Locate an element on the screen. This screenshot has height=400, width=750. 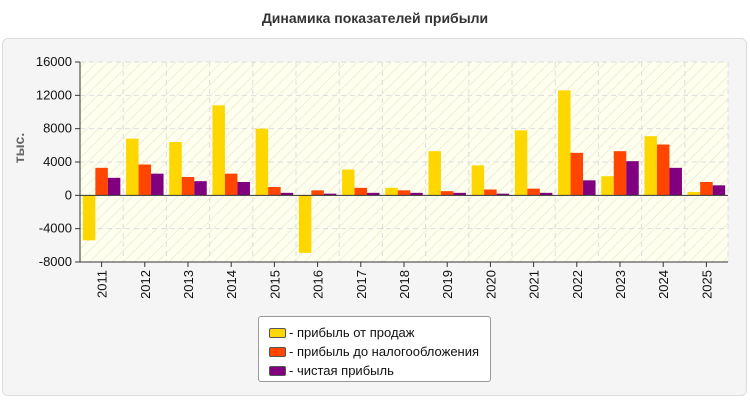
y-tick-label: -4000 is located at coordinates (55, 228).